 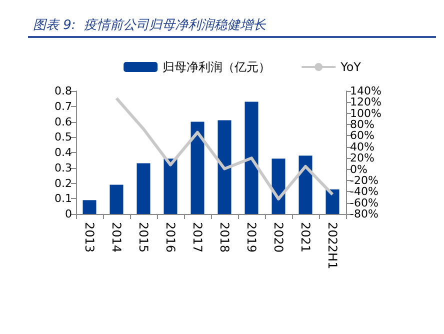 I want to click on x-tick-label: 2019, so click(x=251, y=237).